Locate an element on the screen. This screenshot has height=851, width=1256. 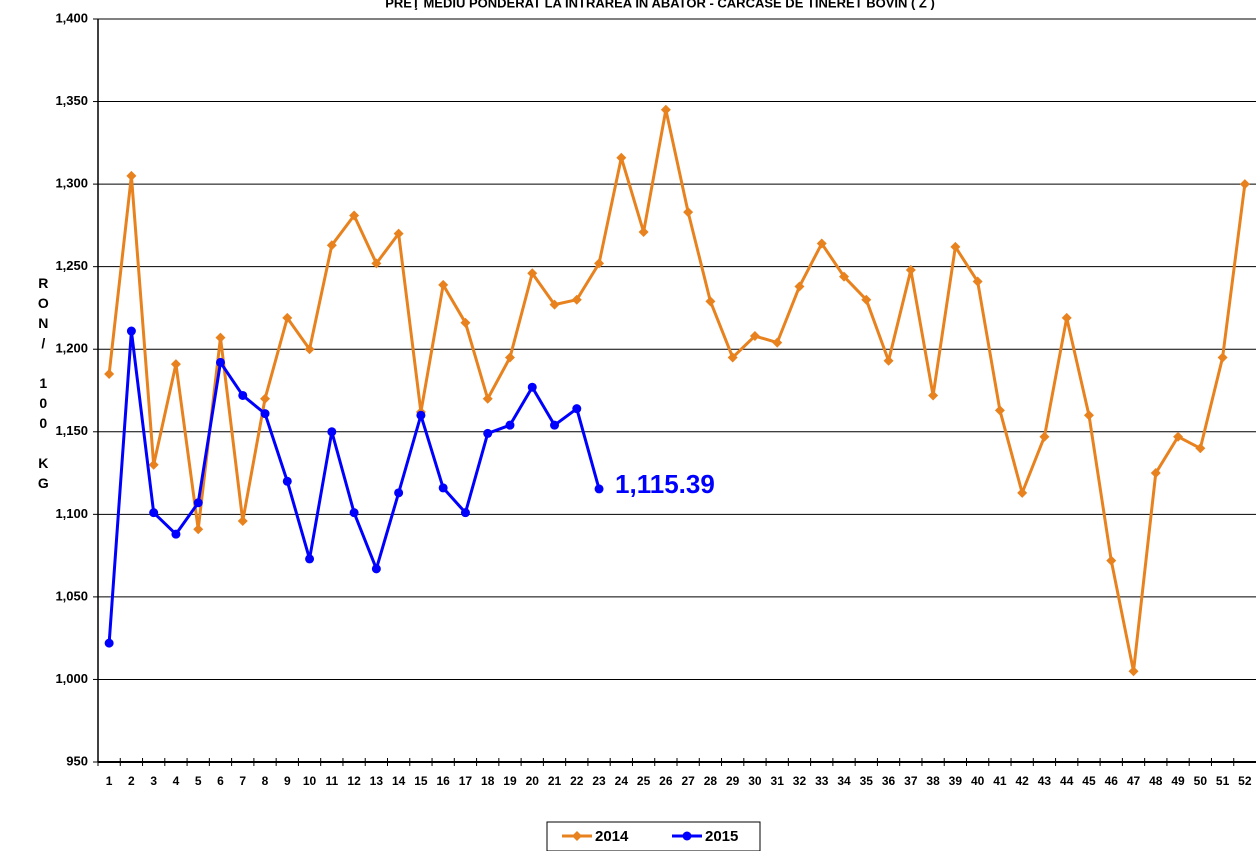
x-tick-label: 42 is located at coordinates (1022, 781).